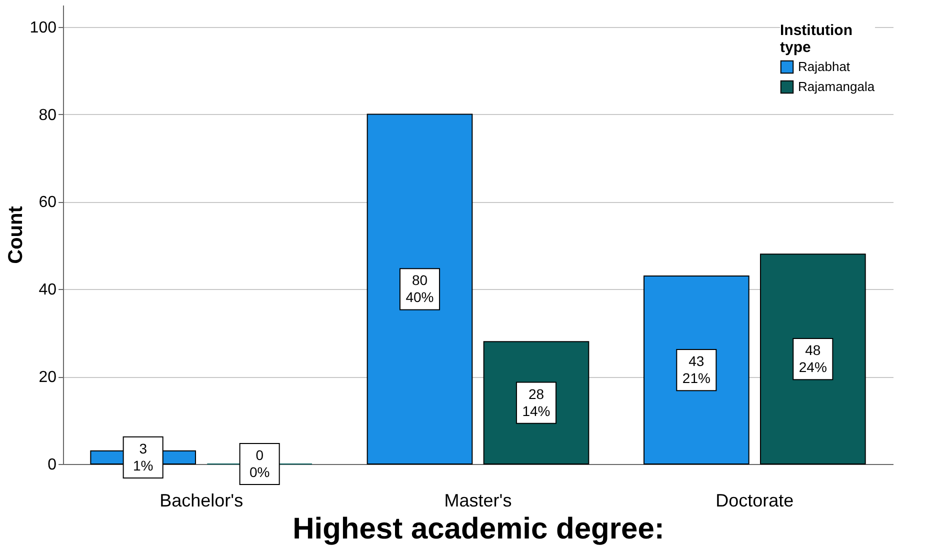  What do you see at coordinates (47, 115) in the screenshot?
I see `y-tick-label: 80` at bounding box center [47, 115].